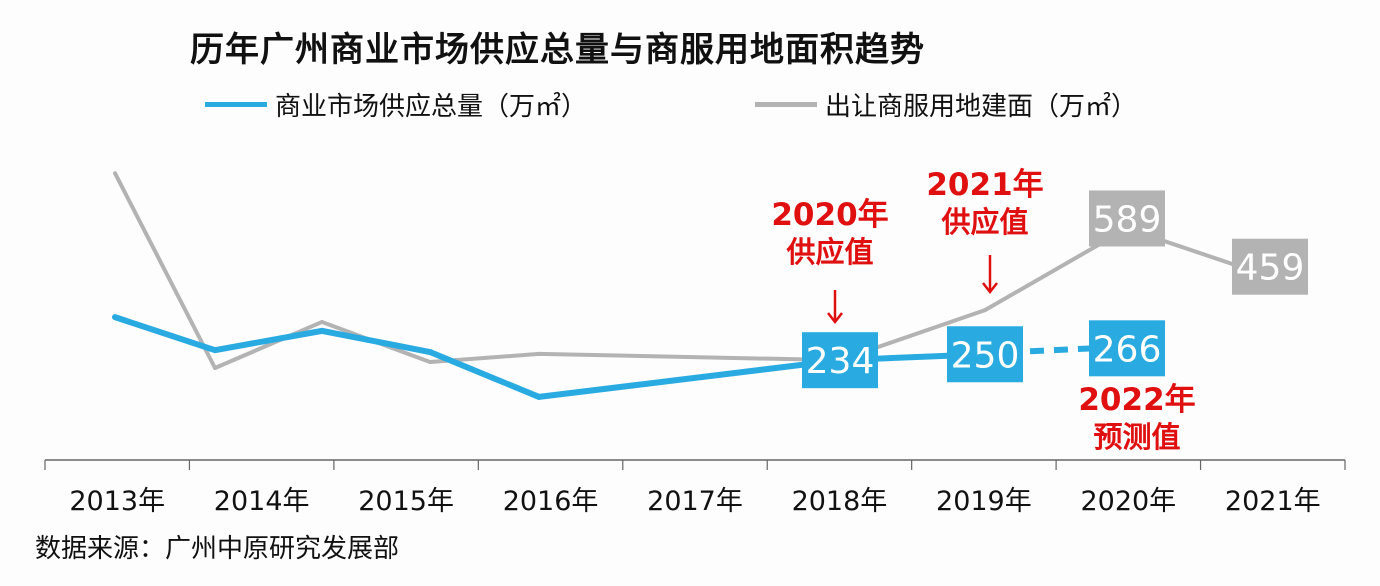 This screenshot has width=1380, height=586. Describe the element at coordinates (1061, 350) in the screenshot. I see `forecast-line` at that location.